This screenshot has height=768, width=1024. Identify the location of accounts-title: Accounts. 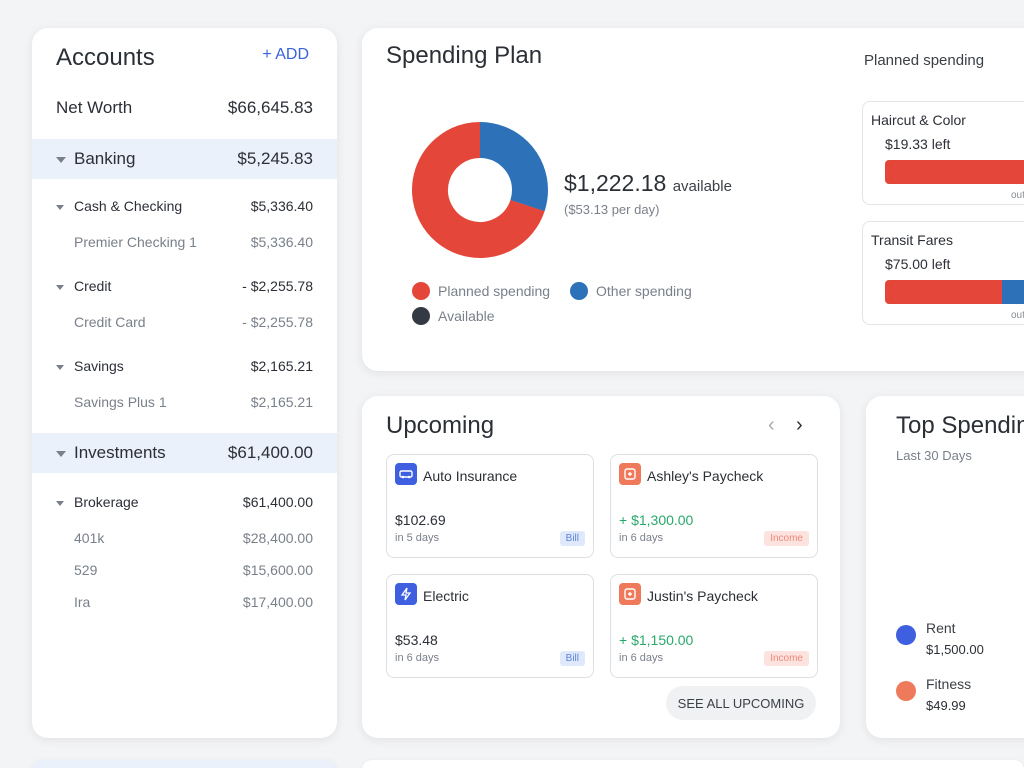
(105, 57).